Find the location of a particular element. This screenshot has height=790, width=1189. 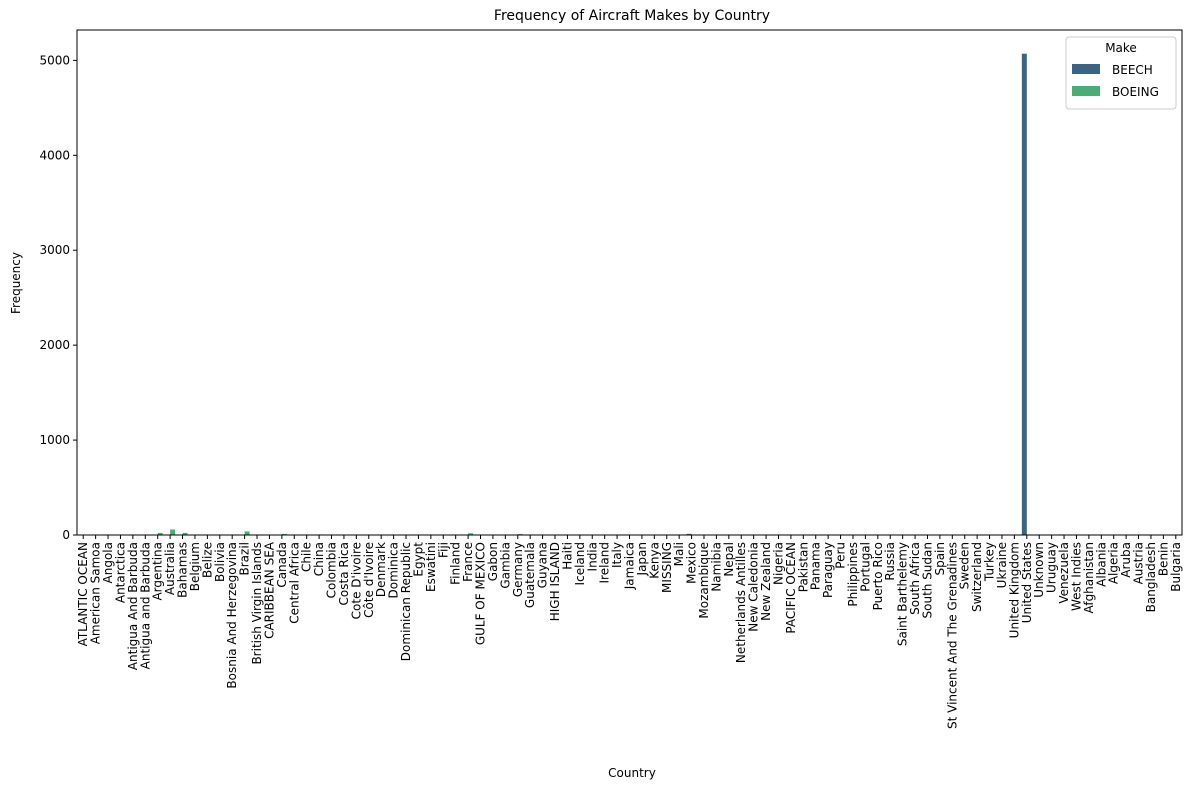

x-tick-label-71: Sweden is located at coordinates (965, 565).